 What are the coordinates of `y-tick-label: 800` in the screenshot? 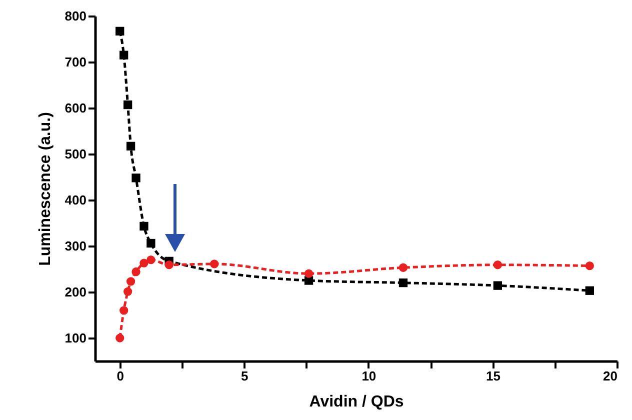 It's located at (75, 16).